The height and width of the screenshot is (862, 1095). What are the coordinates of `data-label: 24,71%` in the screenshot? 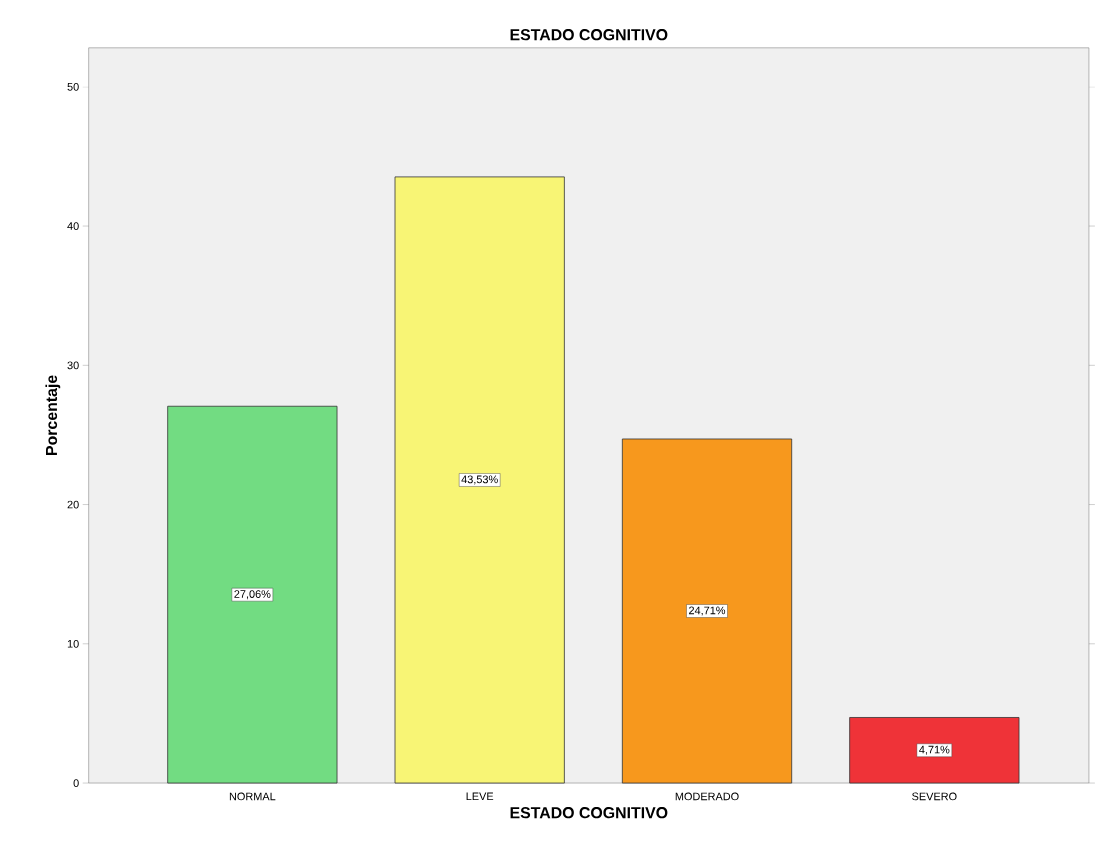 It's located at (707, 611).